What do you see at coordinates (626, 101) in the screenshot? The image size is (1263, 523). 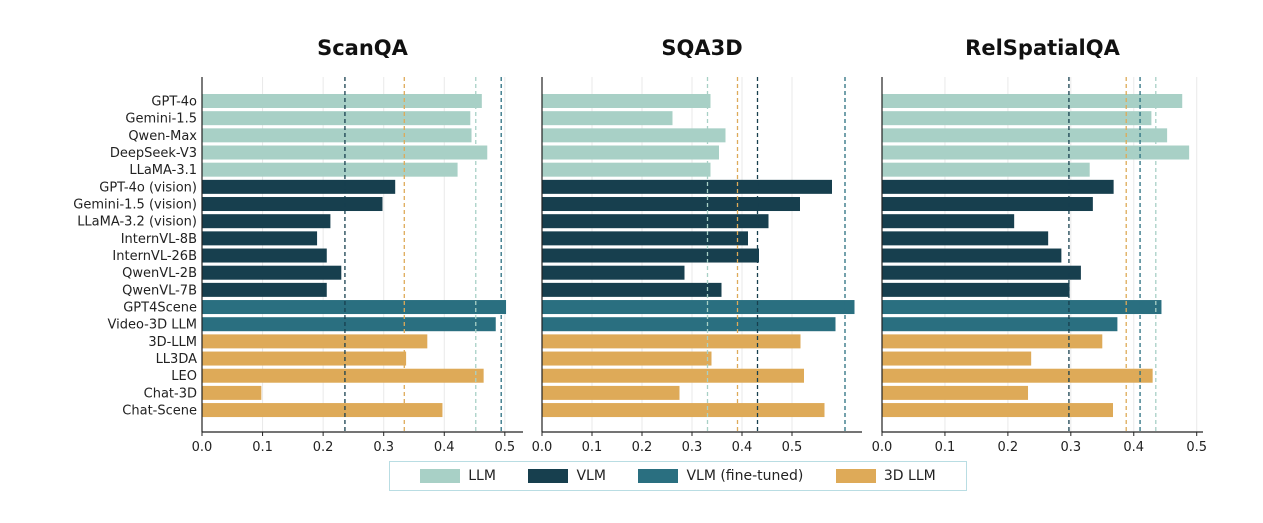 I see `panel-sqa3d-bar-gpt-4o` at bounding box center [626, 101].